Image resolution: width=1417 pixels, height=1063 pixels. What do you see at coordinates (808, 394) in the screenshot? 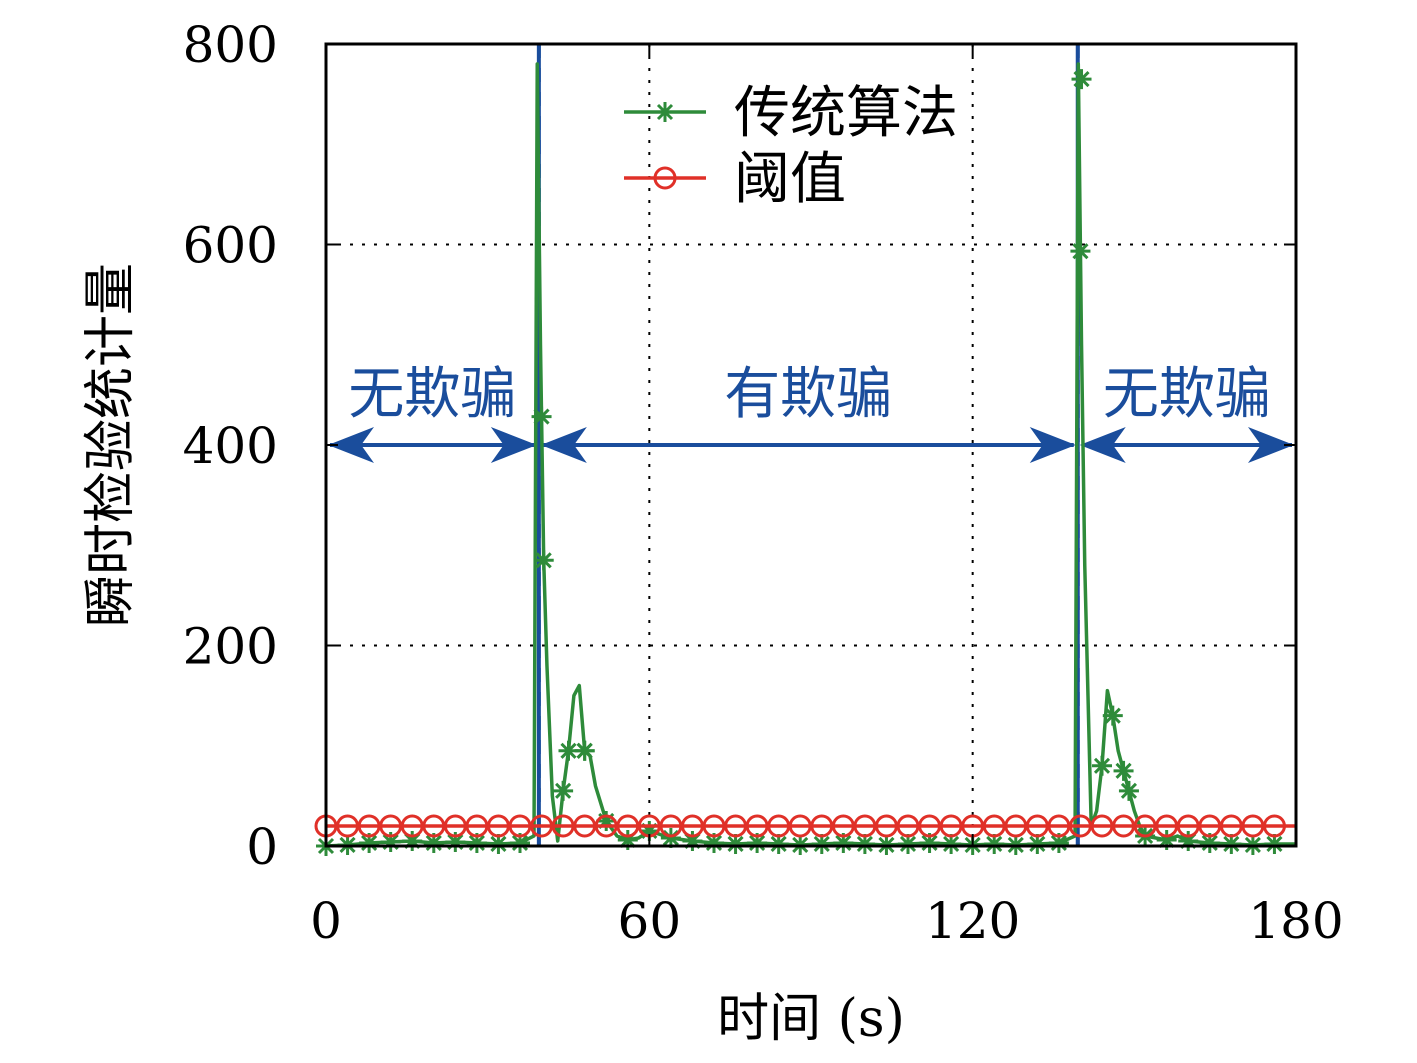
I see `region-label: 有欺骗` at bounding box center [808, 394].